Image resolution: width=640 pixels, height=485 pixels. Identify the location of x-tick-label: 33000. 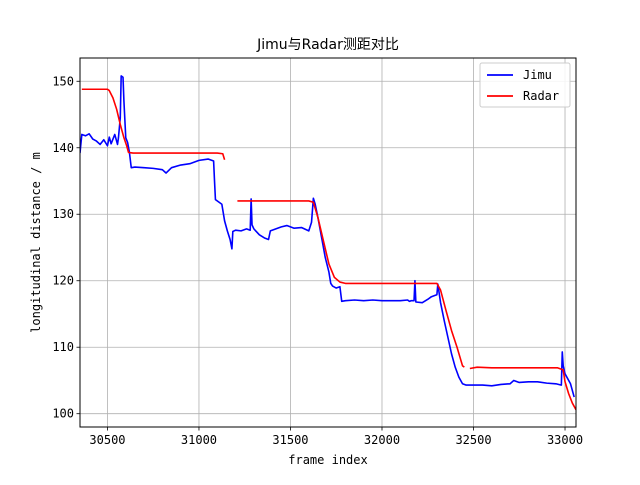
(565, 440).